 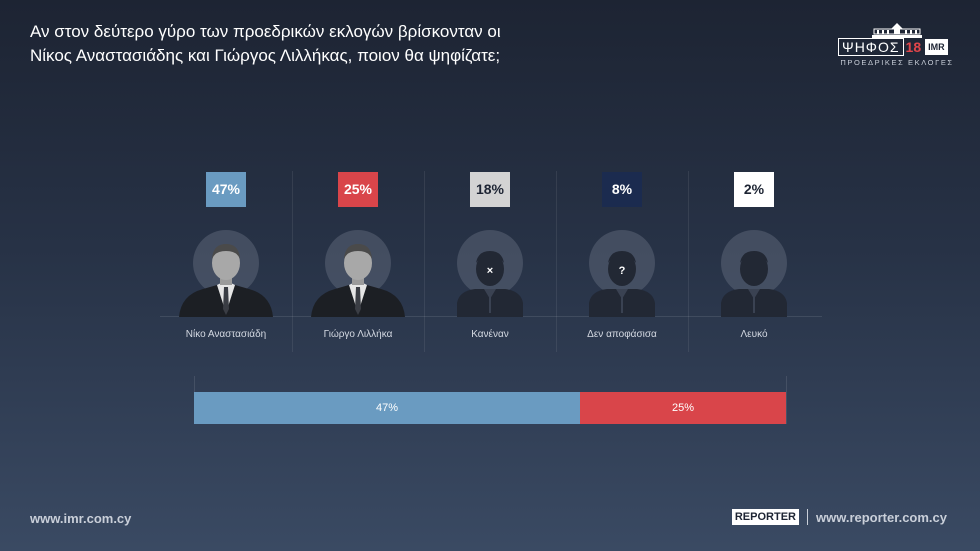 What do you see at coordinates (358, 334) in the screenshot?
I see `category-label: Γιώργο Λιλλήκα` at bounding box center [358, 334].